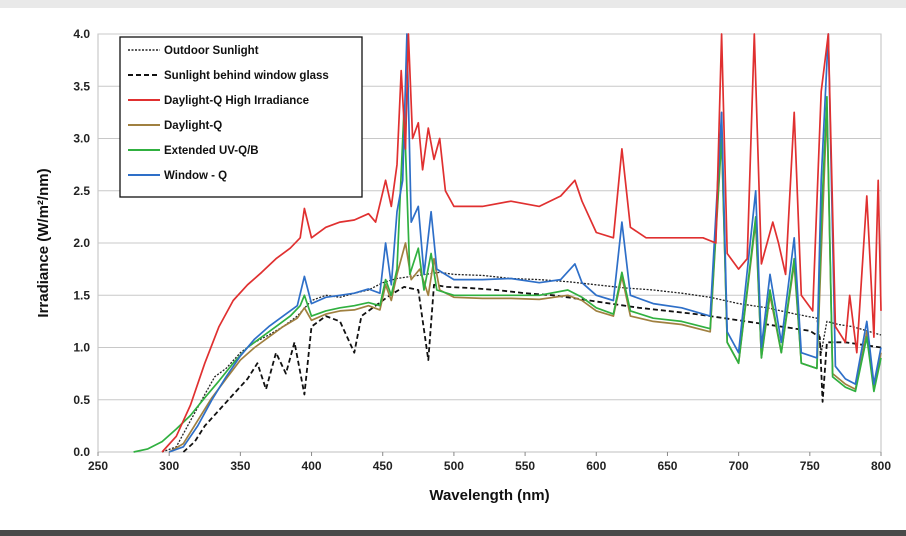 Image resolution: width=906 pixels, height=536 pixels. Describe the element at coordinates (246, 76) in the screenshot. I see `legend-label: Sunlight behind window glass` at that location.